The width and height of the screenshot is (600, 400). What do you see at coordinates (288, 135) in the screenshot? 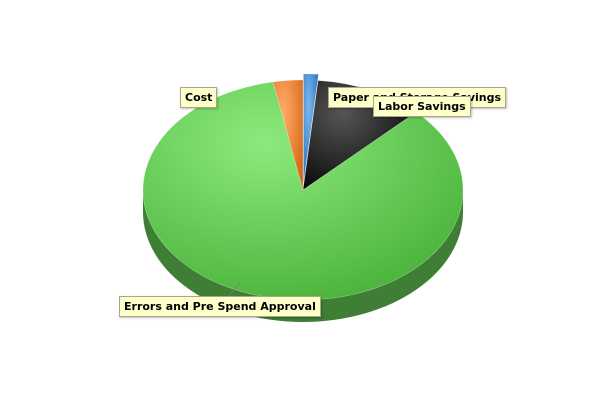
I see `pie-slice-cost` at bounding box center [288, 135].